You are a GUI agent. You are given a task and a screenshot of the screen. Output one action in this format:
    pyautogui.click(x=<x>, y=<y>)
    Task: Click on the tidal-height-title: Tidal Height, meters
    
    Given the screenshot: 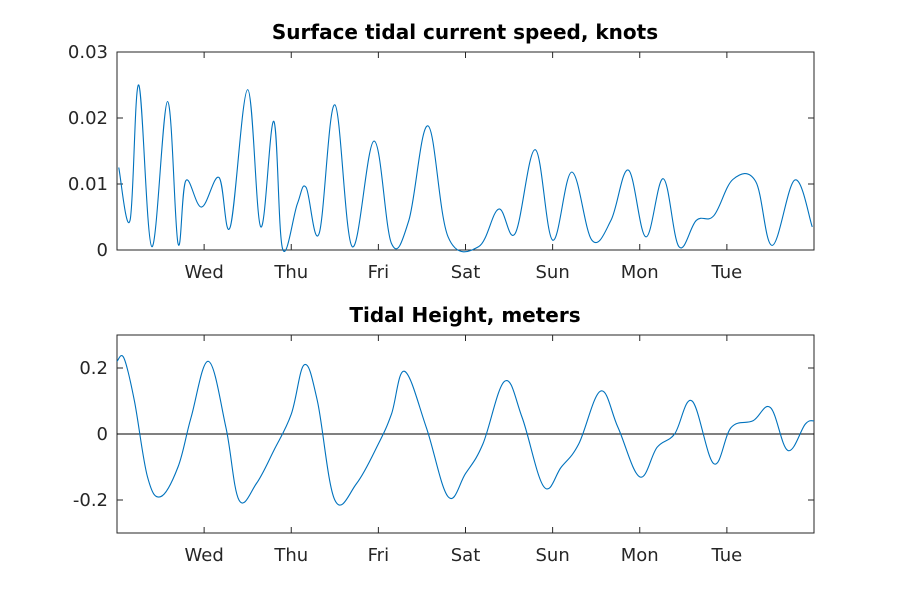 What is the action you would take?
    pyautogui.click(x=464, y=315)
    